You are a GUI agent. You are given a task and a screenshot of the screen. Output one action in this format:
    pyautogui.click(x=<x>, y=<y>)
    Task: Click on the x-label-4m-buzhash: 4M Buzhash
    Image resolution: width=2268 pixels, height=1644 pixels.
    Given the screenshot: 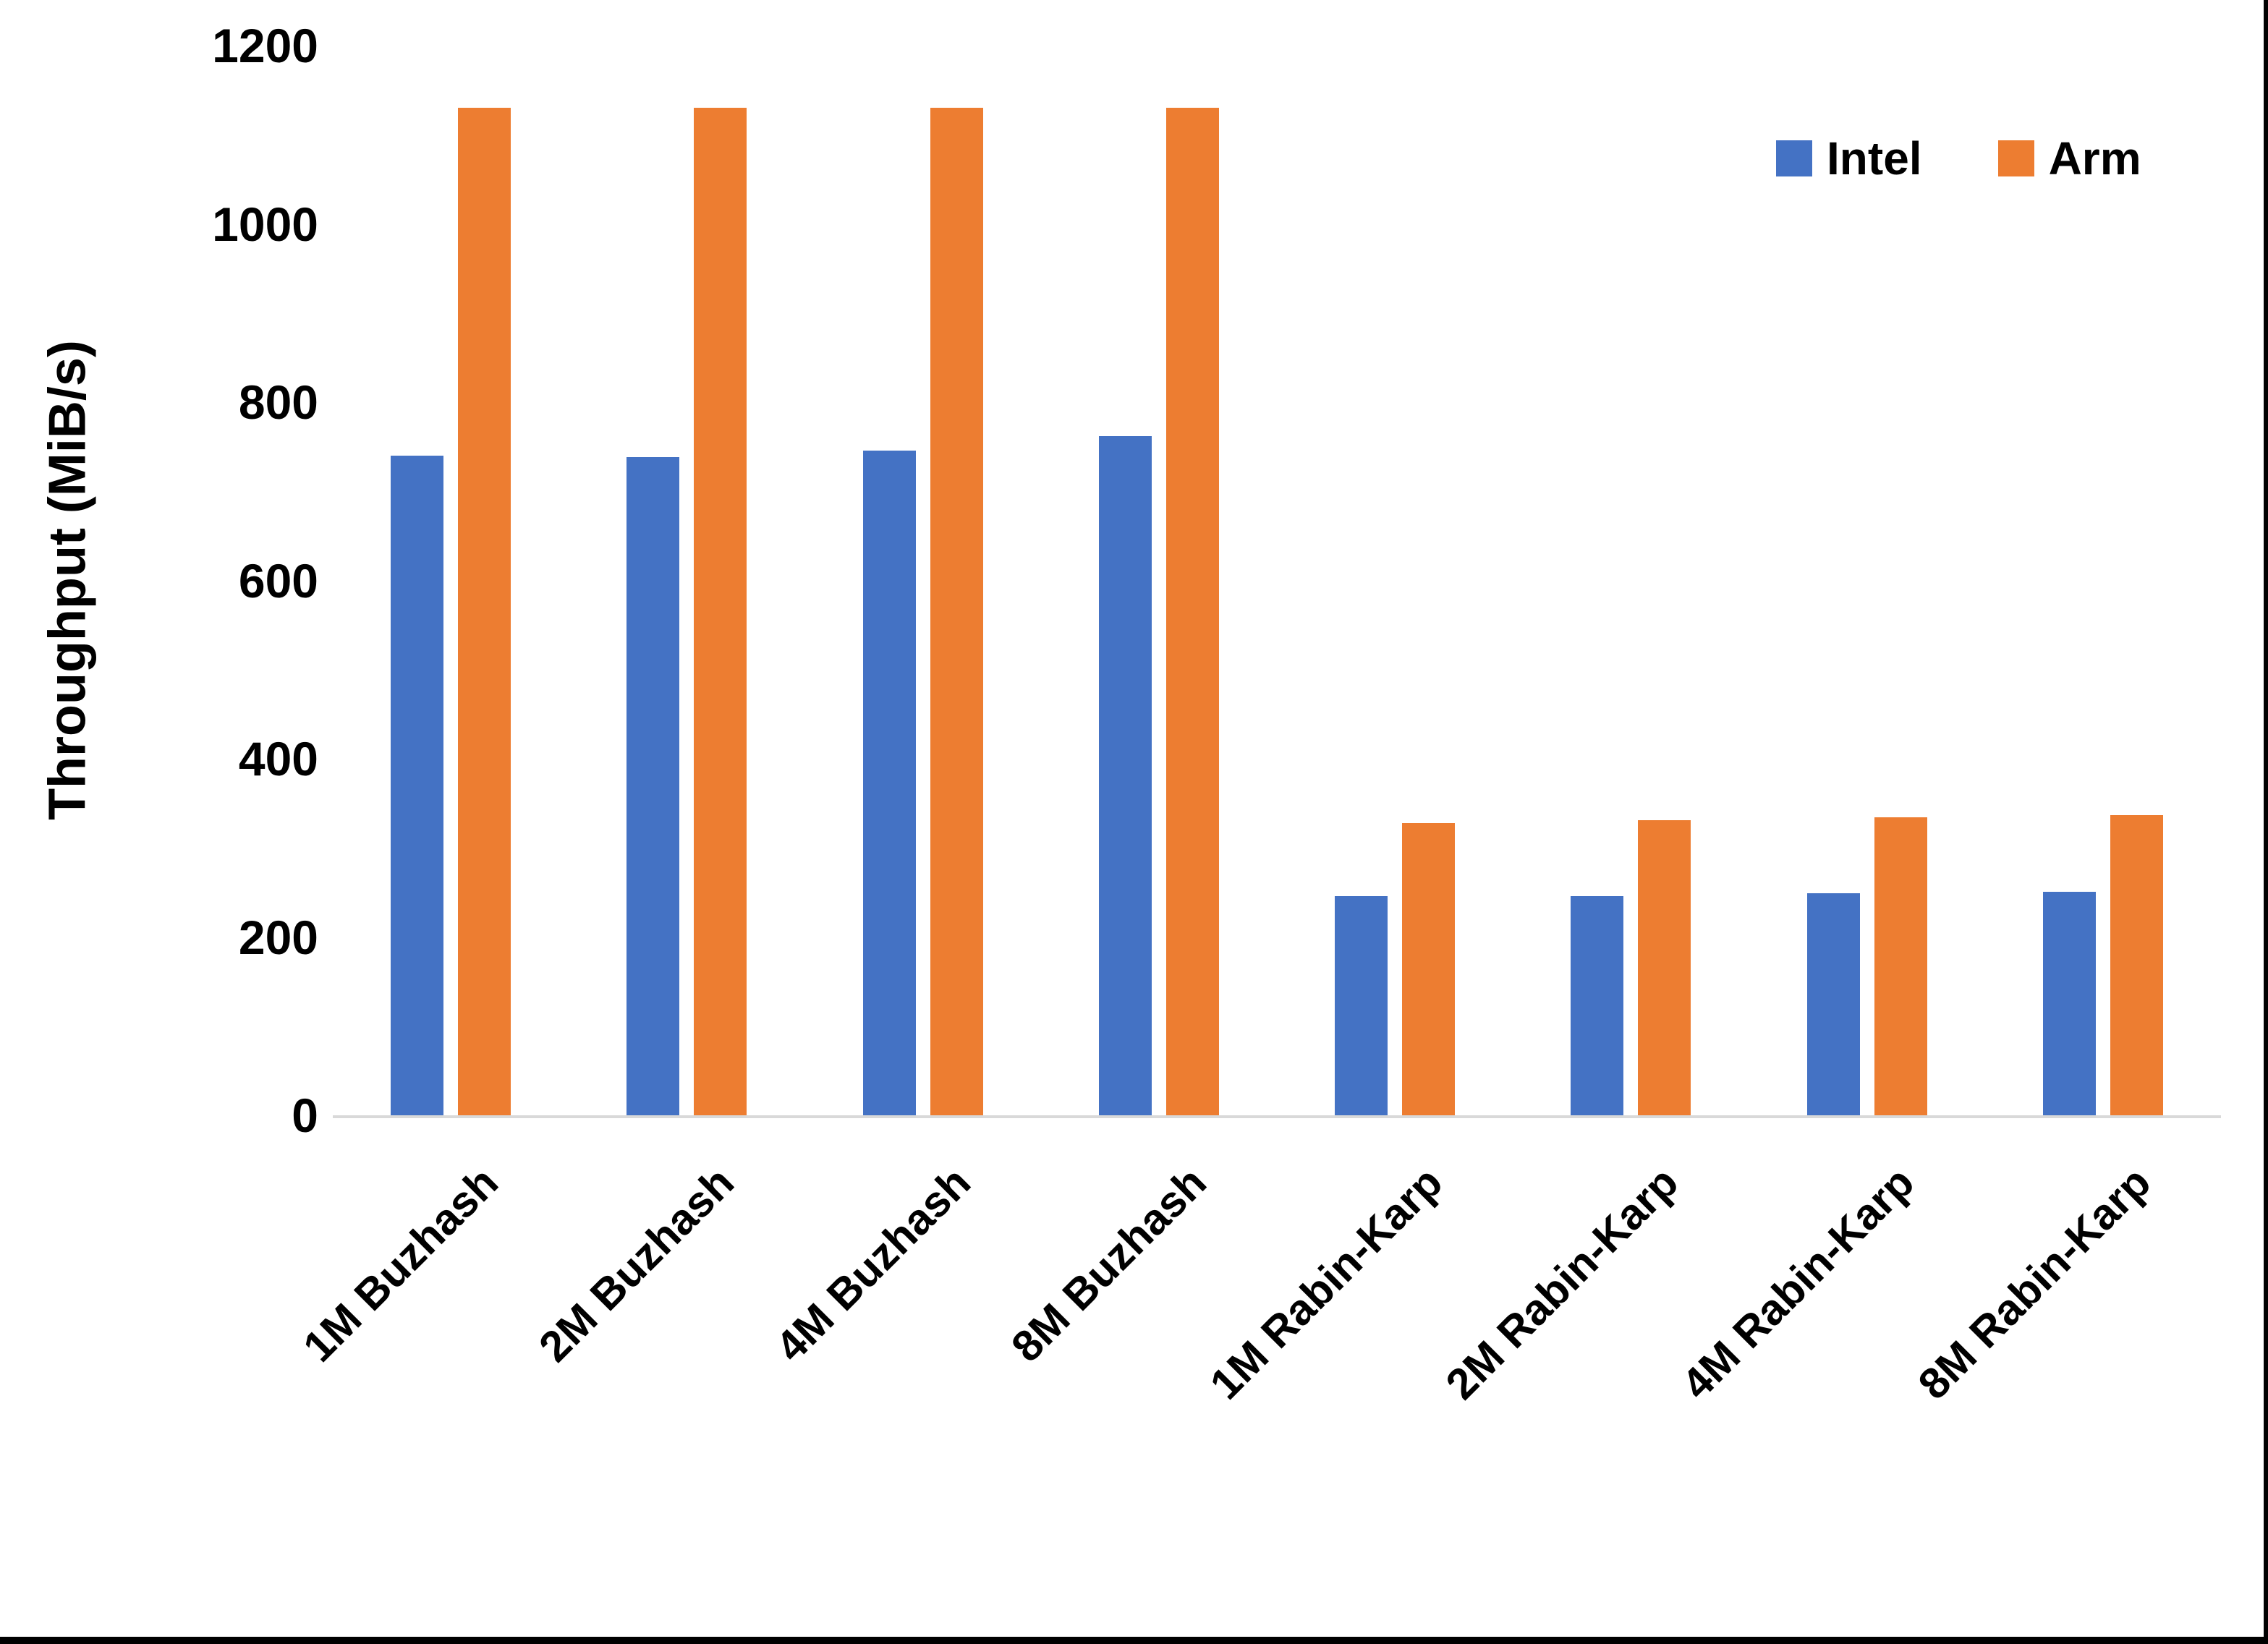 What is the action you would take?
    pyautogui.click(x=872, y=1264)
    